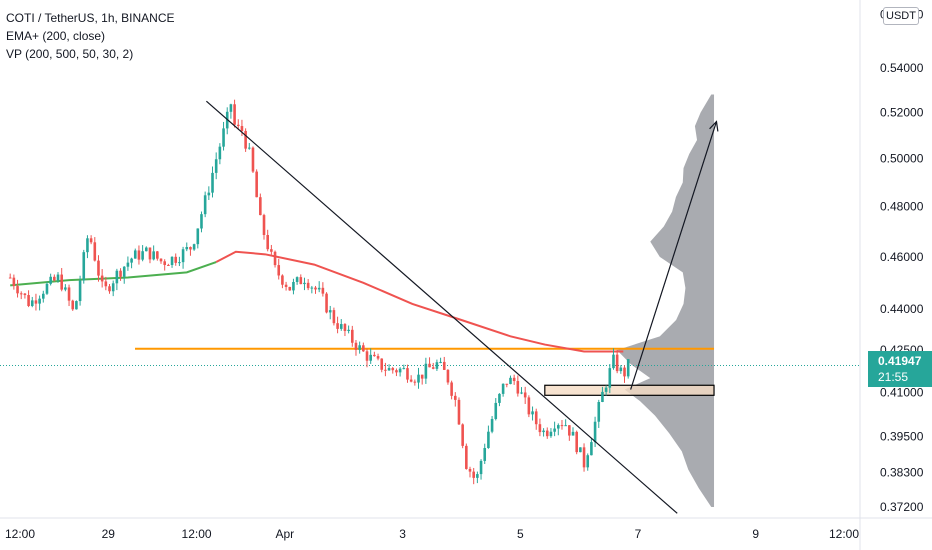  What do you see at coordinates (901, 16) in the screenshot?
I see `currency-button: USDT` at bounding box center [901, 16].